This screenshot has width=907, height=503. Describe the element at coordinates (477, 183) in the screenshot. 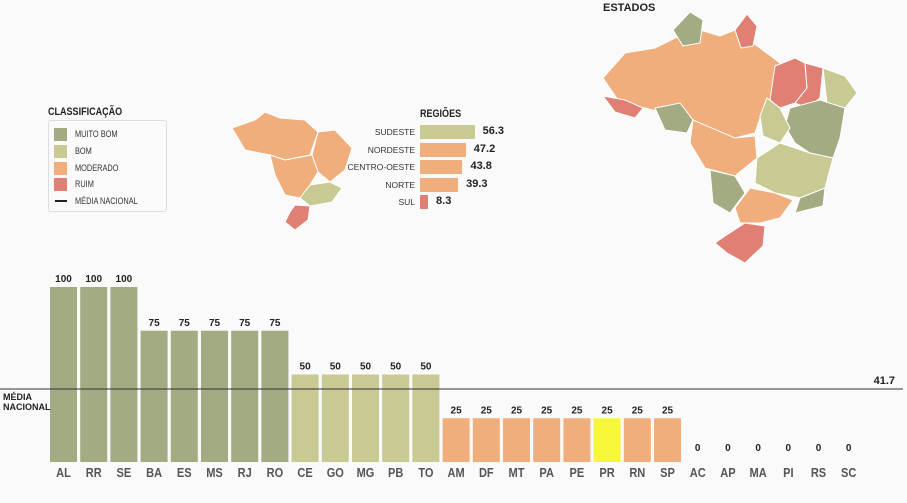

I see `region-value: 39.3` at that location.